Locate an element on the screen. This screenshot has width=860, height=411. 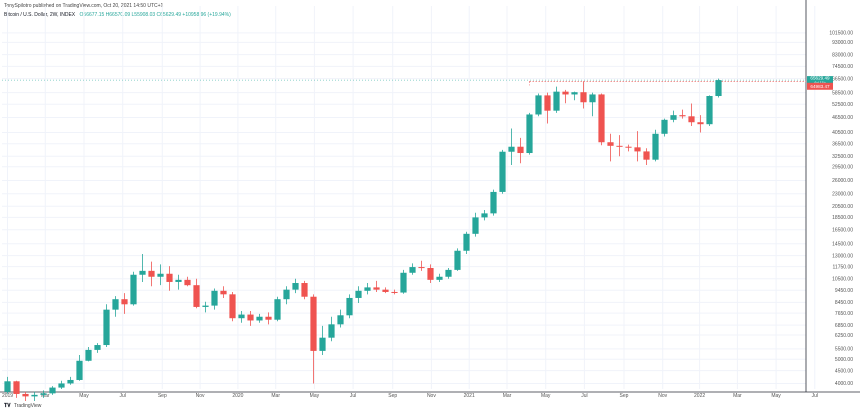
time-tick-label: 2022 is located at coordinates (699, 396).